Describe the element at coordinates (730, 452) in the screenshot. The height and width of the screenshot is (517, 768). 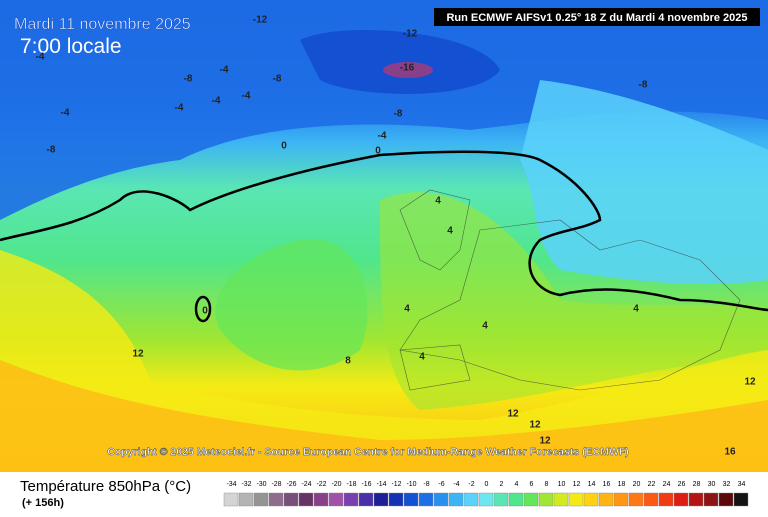
I see `contour-label: 16` at that location.